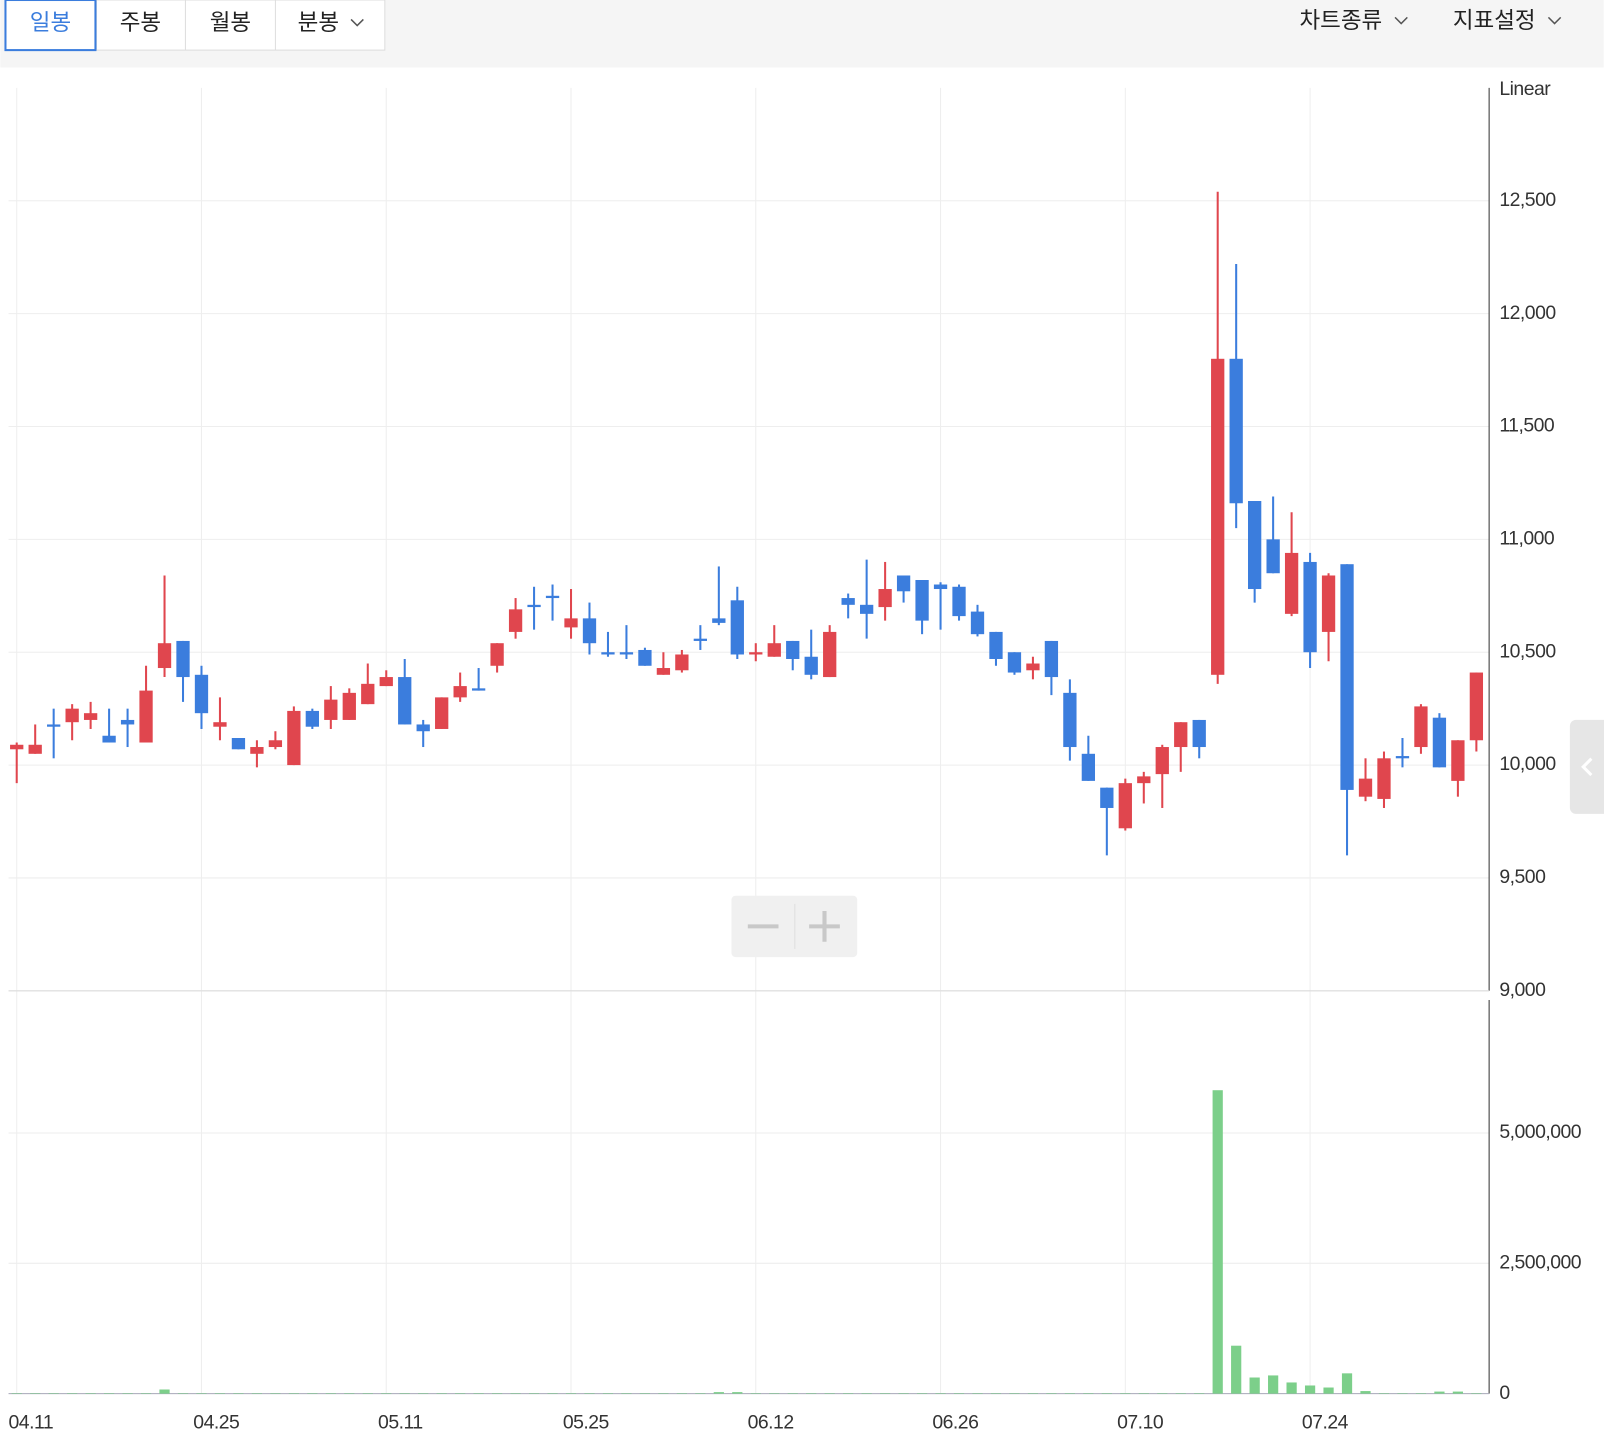 This screenshot has width=1604, height=1454. I want to click on tab-selected, so click(50, 26).